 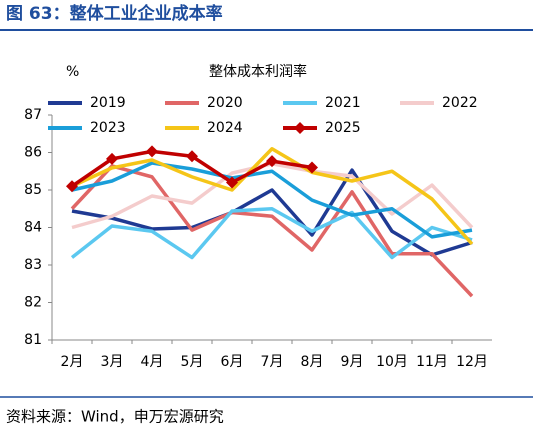 I want to click on y-tick-label: 82, so click(x=33, y=303).